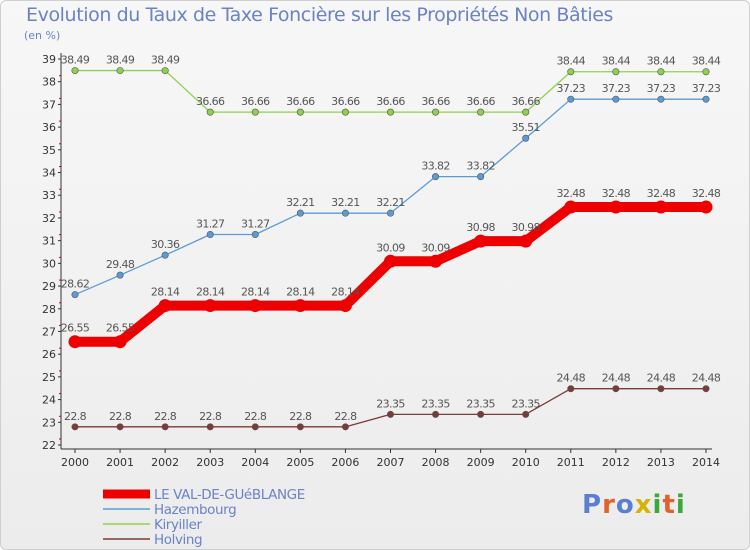  What do you see at coordinates (120, 462) in the screenshot?
I see `x-tick-label: 2001` at bounding box center [120, 462].